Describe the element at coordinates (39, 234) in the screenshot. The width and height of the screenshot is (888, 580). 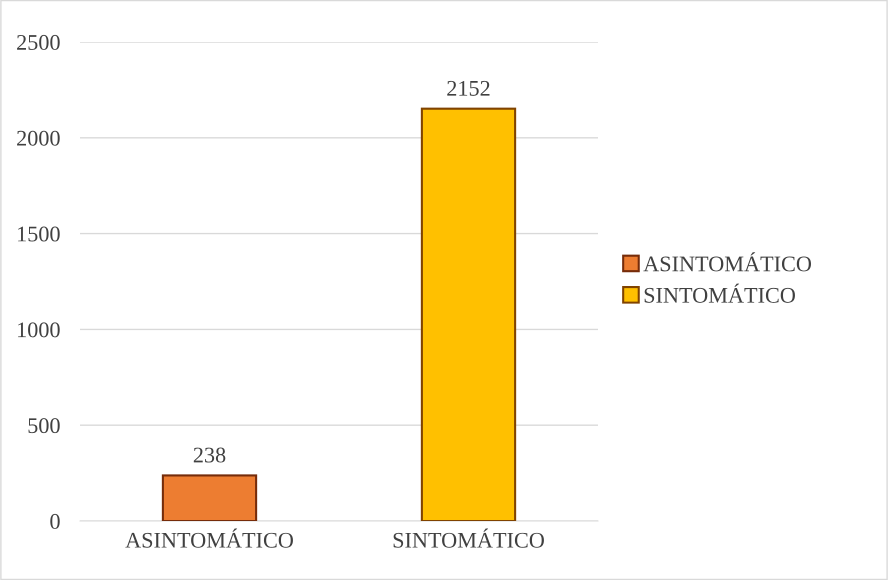
I see `y-tick-label: 1500` at that location.